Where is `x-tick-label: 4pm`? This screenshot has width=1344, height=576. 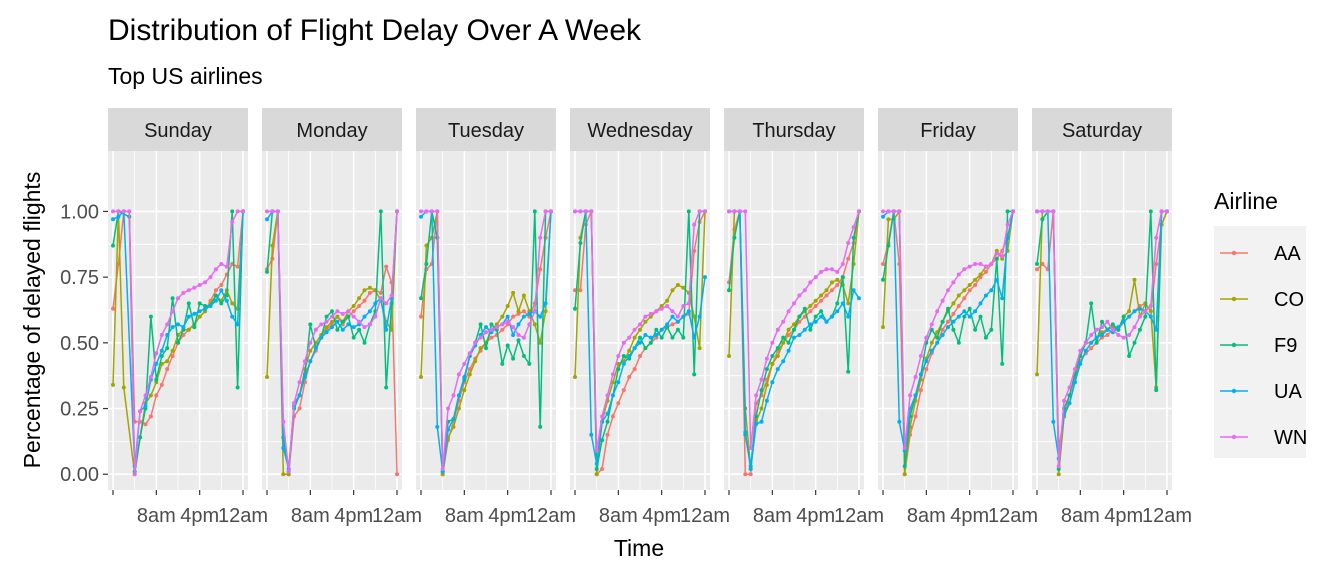 x-tick-label: 4pm is located at coordinates (815, 516).